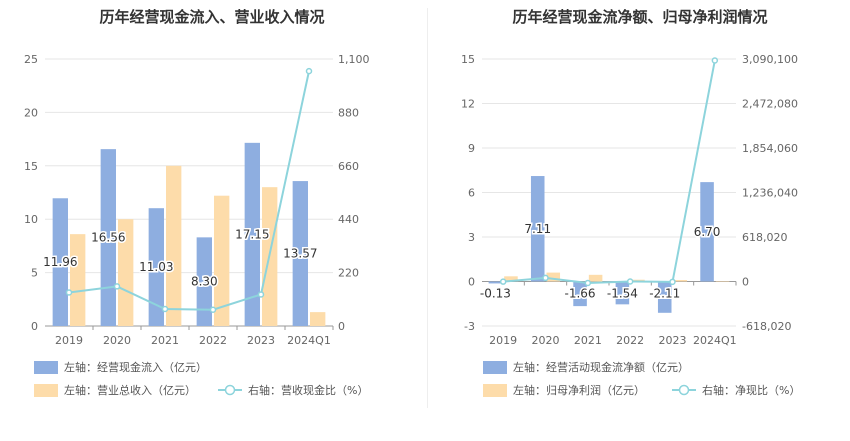 The image size is (850, 441). What do you see at coordinates (31, 166) in the screenshot?
I see `chart1-left-tick-label: 15` at bounding box center [31, 166].